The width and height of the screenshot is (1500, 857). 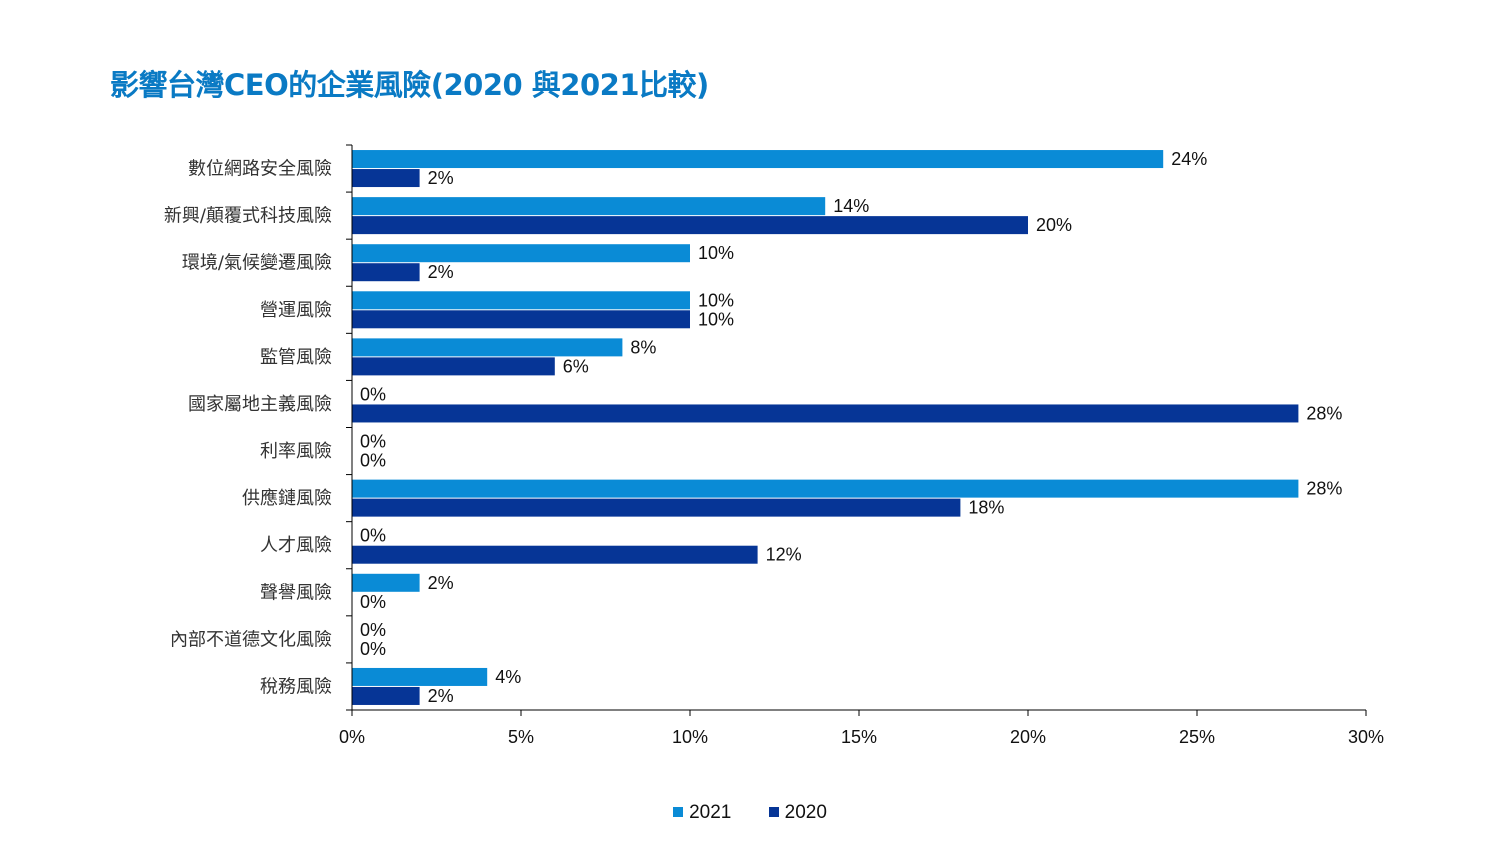 I want to click on category-label: 新興/顛覆式科技風險, so click(x=248, y=216).